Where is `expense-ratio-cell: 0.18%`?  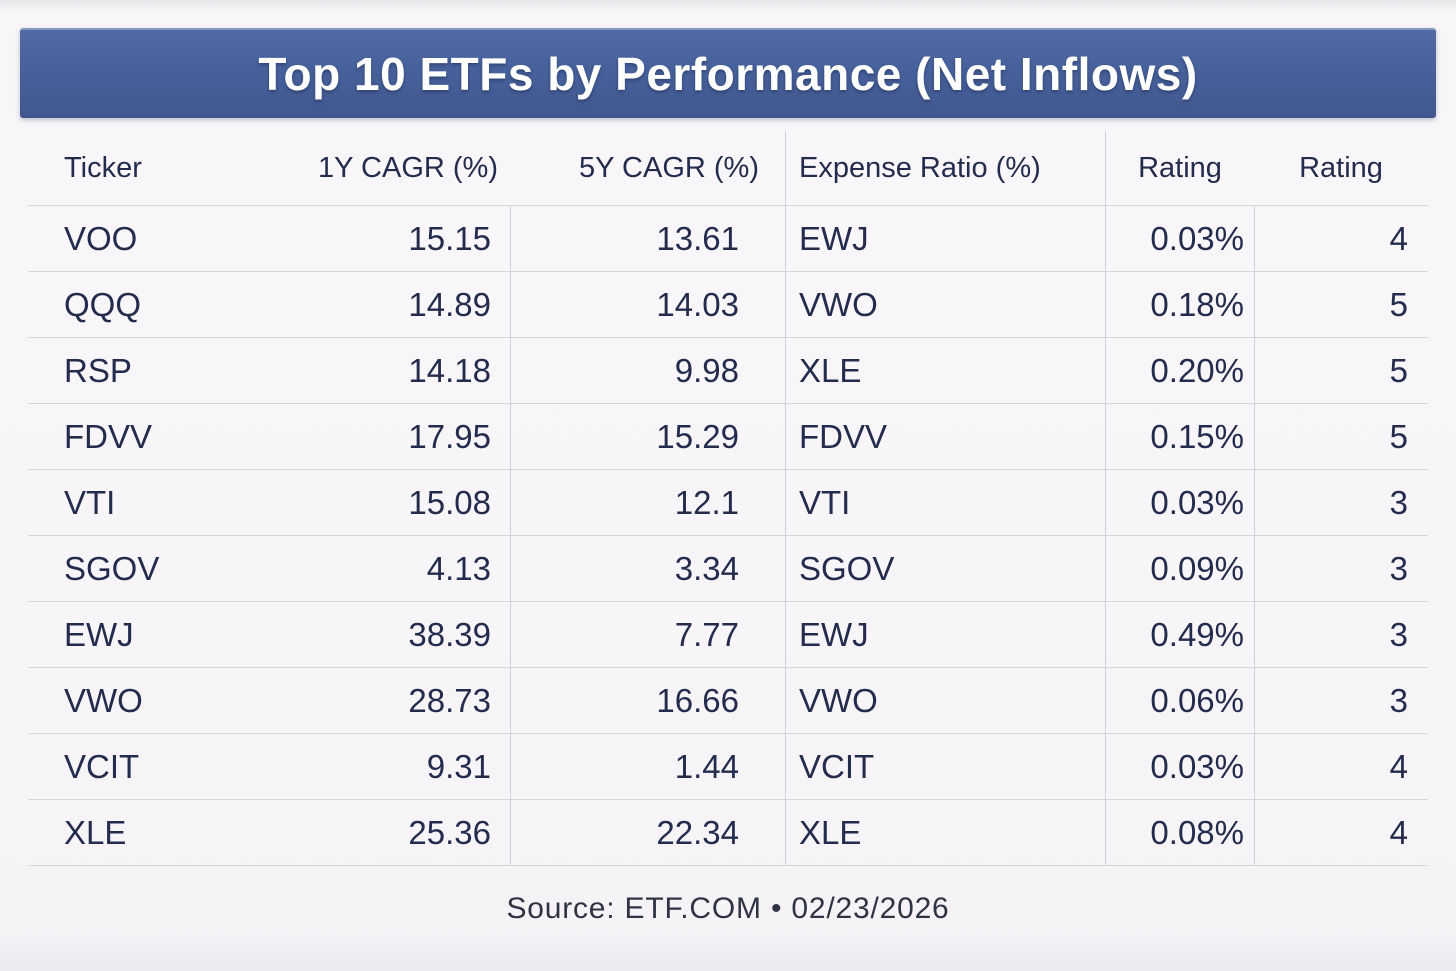
expense-ratio-cell: 0.18% is located at coordinates (1179, 304).